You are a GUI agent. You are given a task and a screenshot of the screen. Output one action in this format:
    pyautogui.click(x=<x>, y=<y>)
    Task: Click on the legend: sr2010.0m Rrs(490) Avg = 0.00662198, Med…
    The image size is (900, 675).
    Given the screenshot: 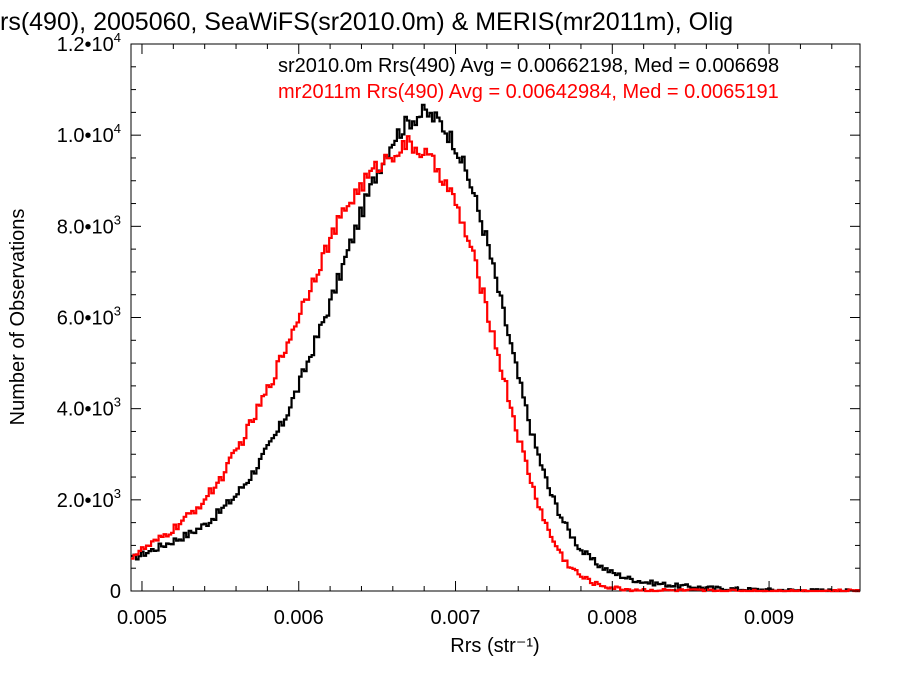 What is the action you would take?
    pyautogui.click(x=528, y=79)
    